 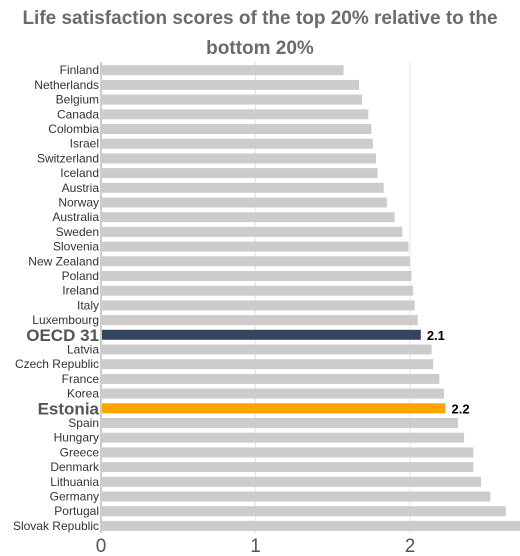 What do you see at coordinates (296, 496) in the screenshot?
I see `bar-germany` at bounding box center [296, 496].